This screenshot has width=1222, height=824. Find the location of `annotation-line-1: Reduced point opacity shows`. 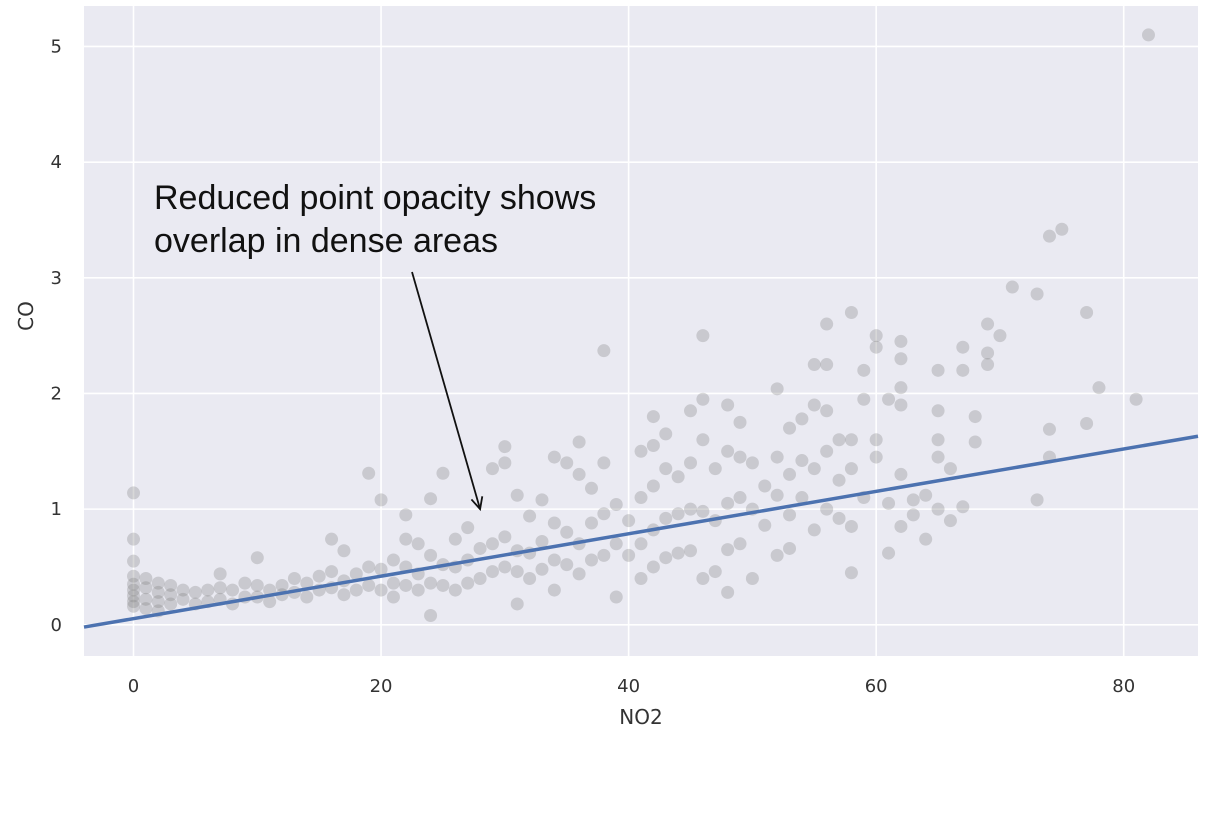

annotation-line-1: Reduced point opacity shows is located at coordinates (375, 198).